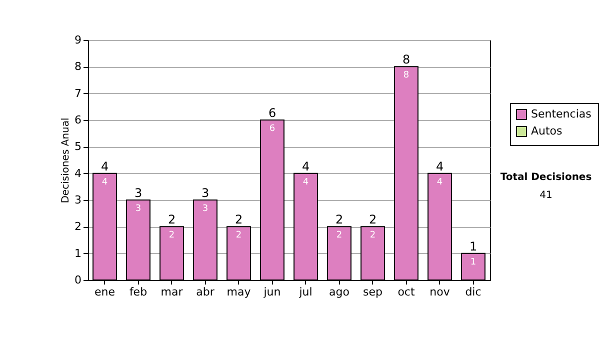  Describe the element at coordinates (473, 246) in the screenshot. I see `total-label: 1` at that location.